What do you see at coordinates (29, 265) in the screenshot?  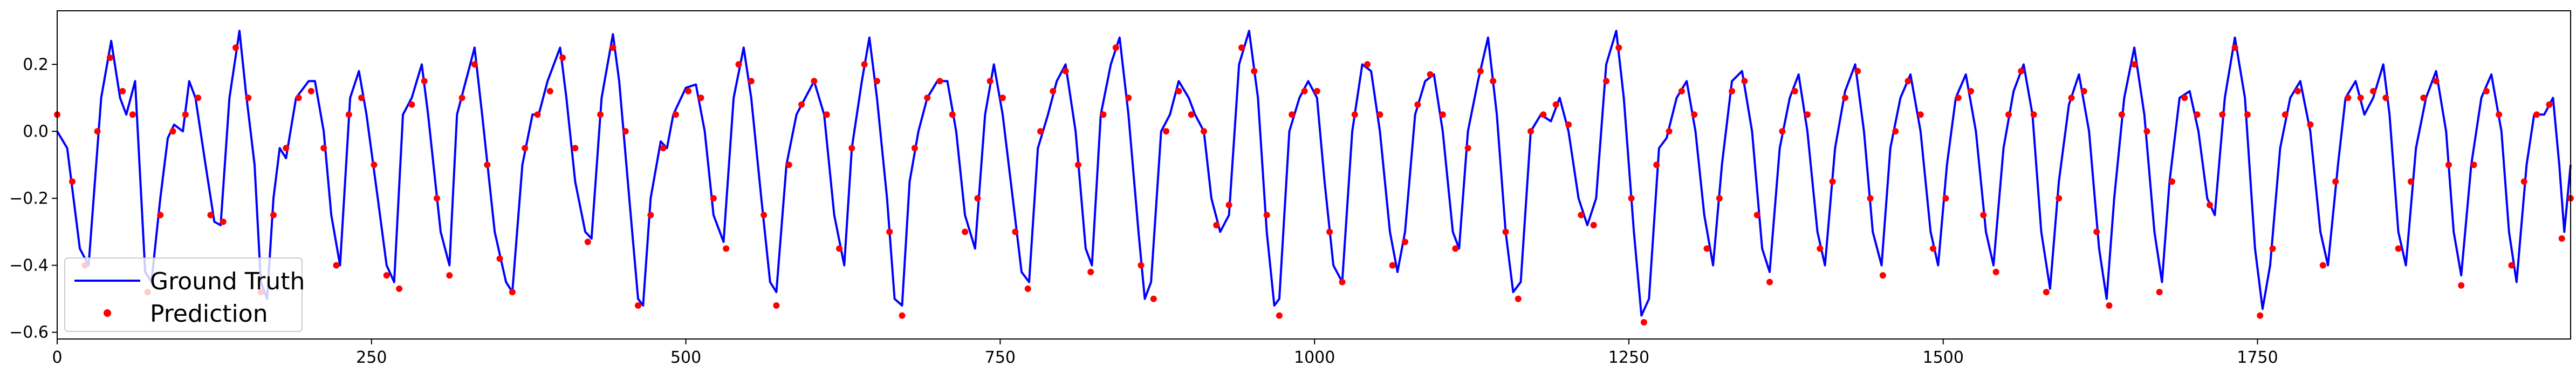 I see `y-tick-label: −0.4` at bounding box center [29, 265].